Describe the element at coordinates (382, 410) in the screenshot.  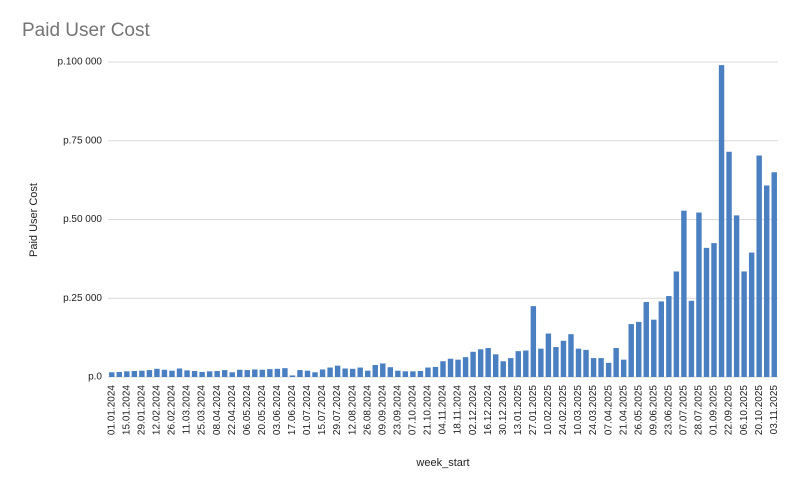
I see `x-tick-label: 09.09.2024` at that location.